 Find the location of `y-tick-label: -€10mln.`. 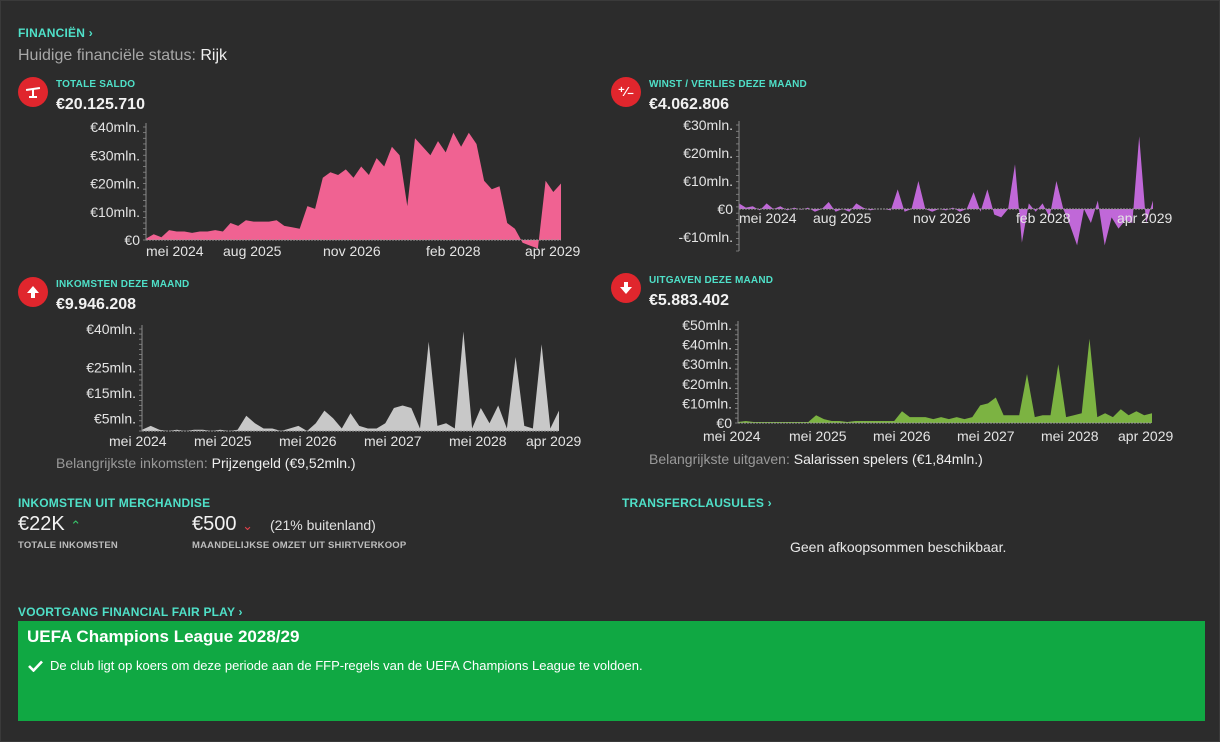

y-tick-label: -€10mln. is located at coordinates (706, 237).